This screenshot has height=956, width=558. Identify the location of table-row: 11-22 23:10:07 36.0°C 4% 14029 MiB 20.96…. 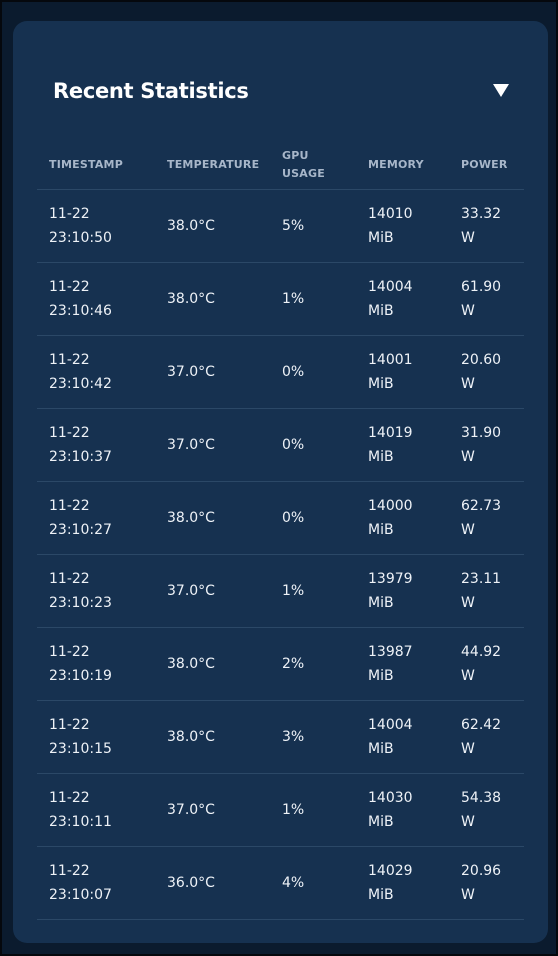
(280, 883).